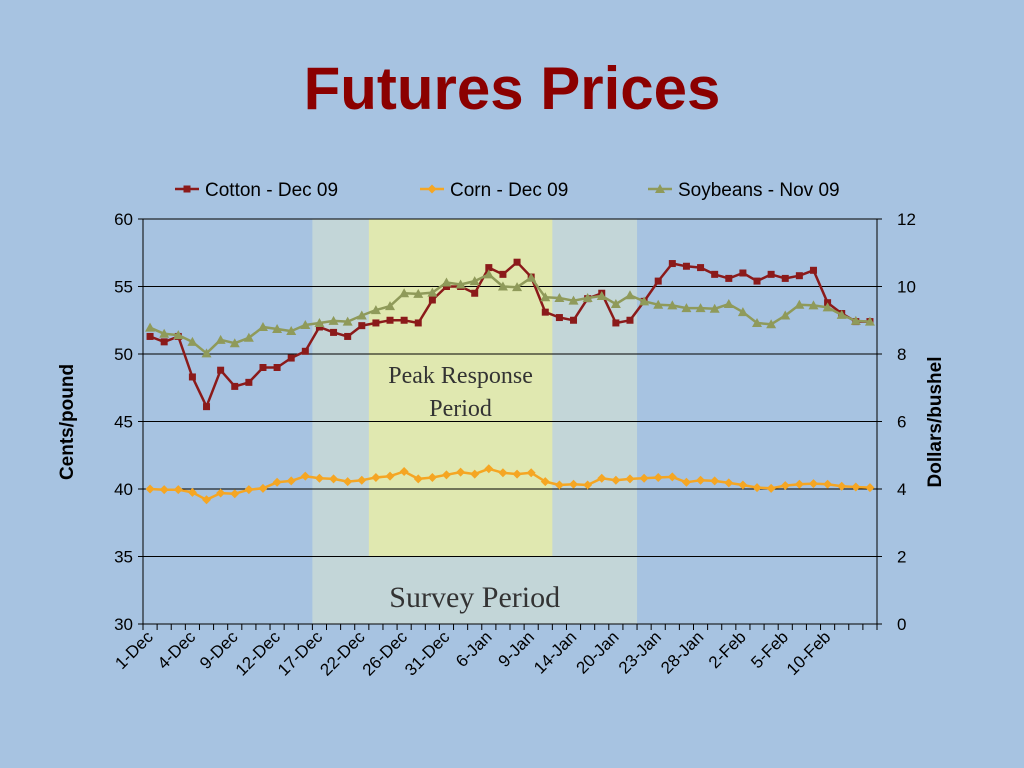  What do you see at coordinates (460, 409) in the screenshot?
I see `region-label-peak-response-period: Period` at bounding box center [460, 409].